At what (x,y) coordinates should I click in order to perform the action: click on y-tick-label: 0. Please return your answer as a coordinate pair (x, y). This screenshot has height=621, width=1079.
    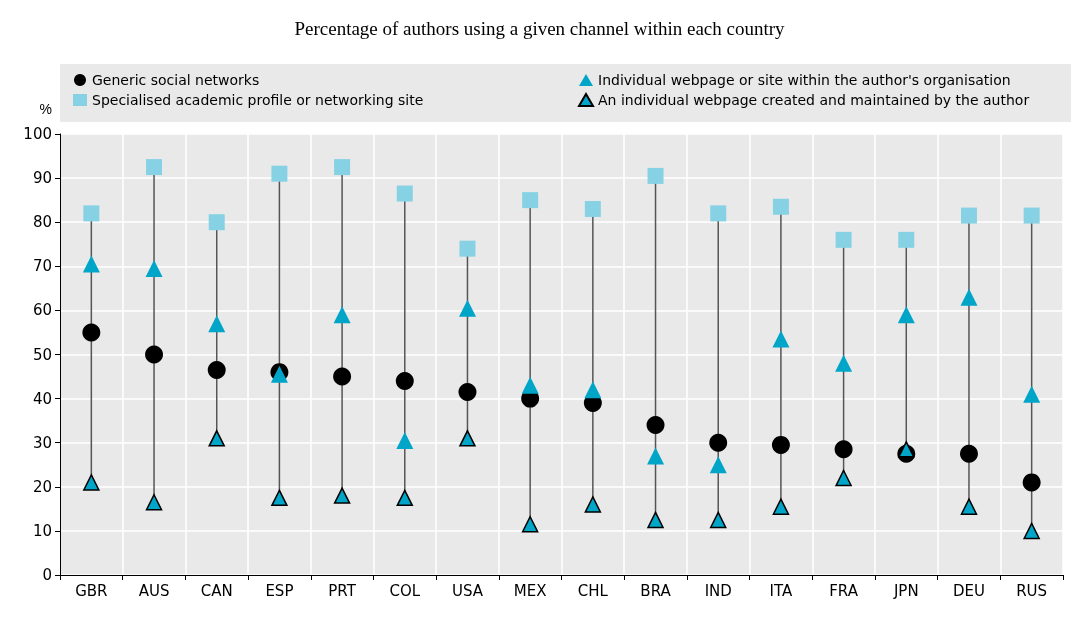
    Looking at the image, I should click on (47, 575).